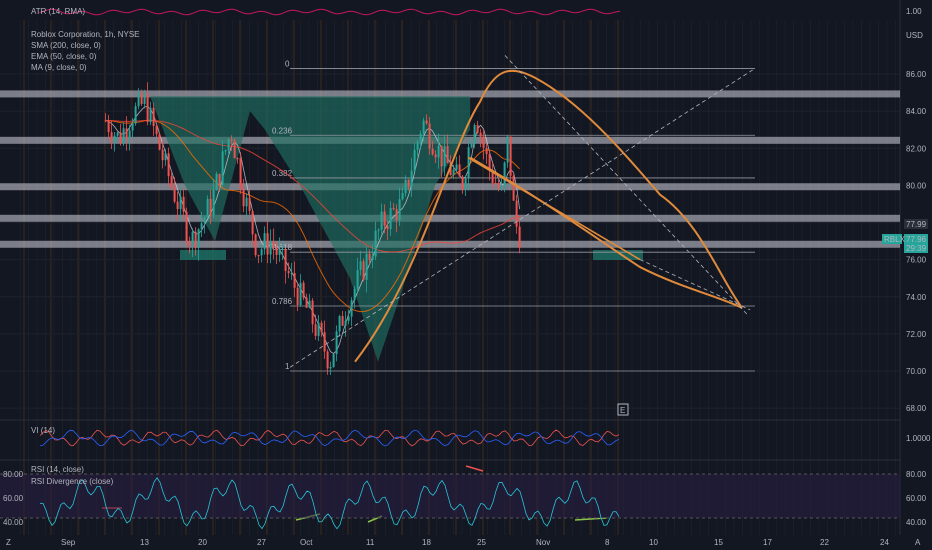 The image size is (932, 550). Describe the element at coordinates (824, 542) in the screenshot. I see `time-tick-label: 22` at that location.